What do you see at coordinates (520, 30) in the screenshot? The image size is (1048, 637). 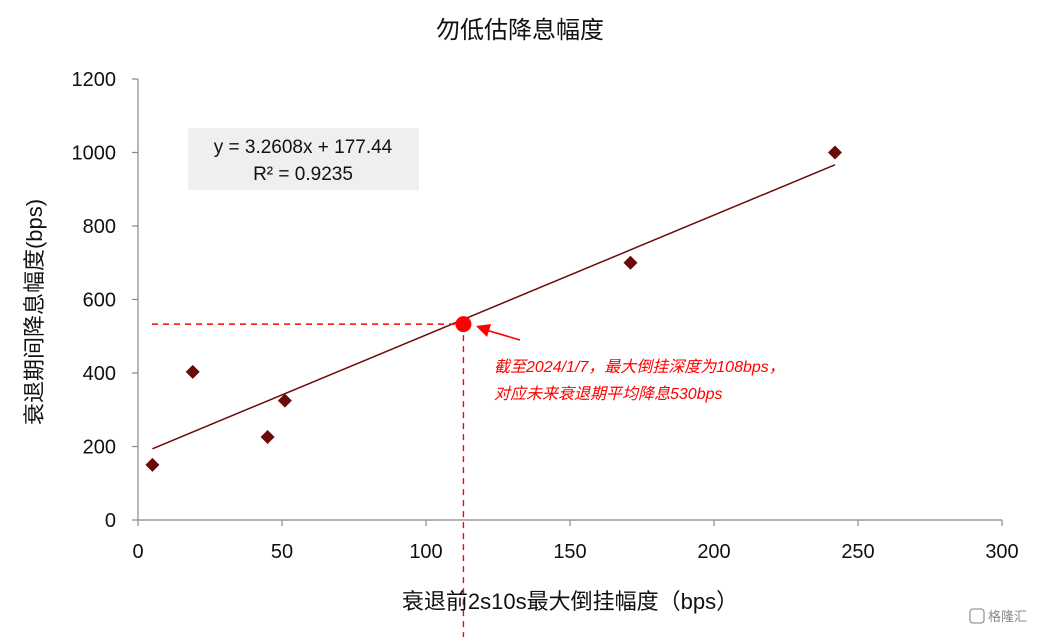 I see `chart-title: 勿低估降息幅度` at bounding box center [520, 30].